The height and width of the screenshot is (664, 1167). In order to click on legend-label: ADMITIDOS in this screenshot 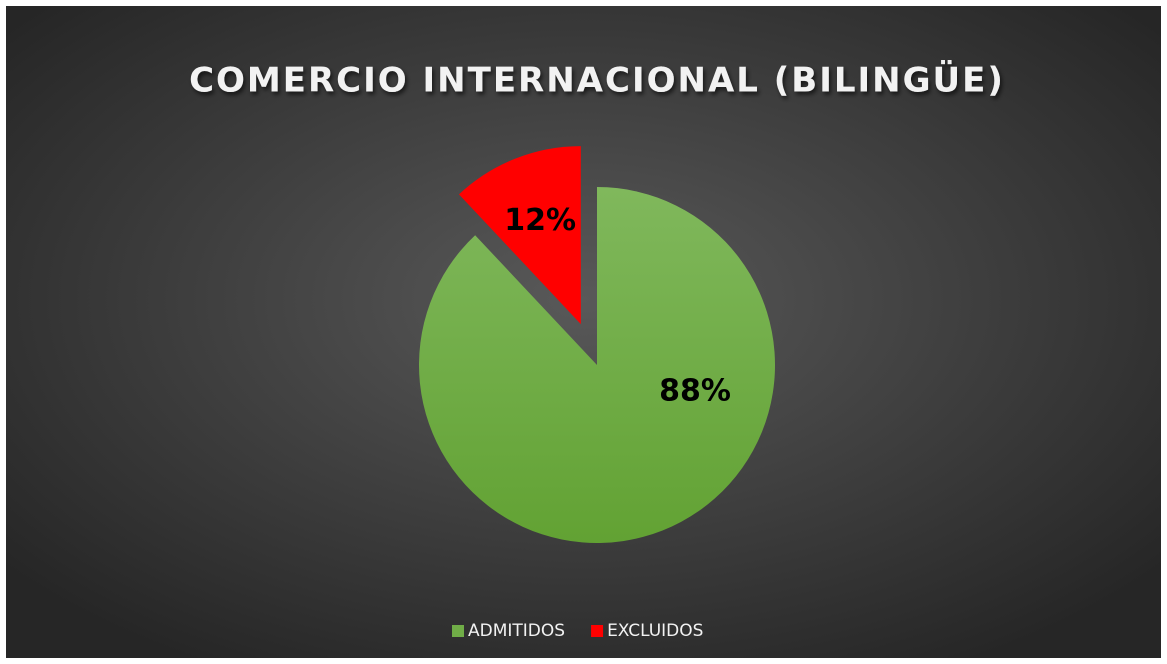, I will do `click(516, 631)`.